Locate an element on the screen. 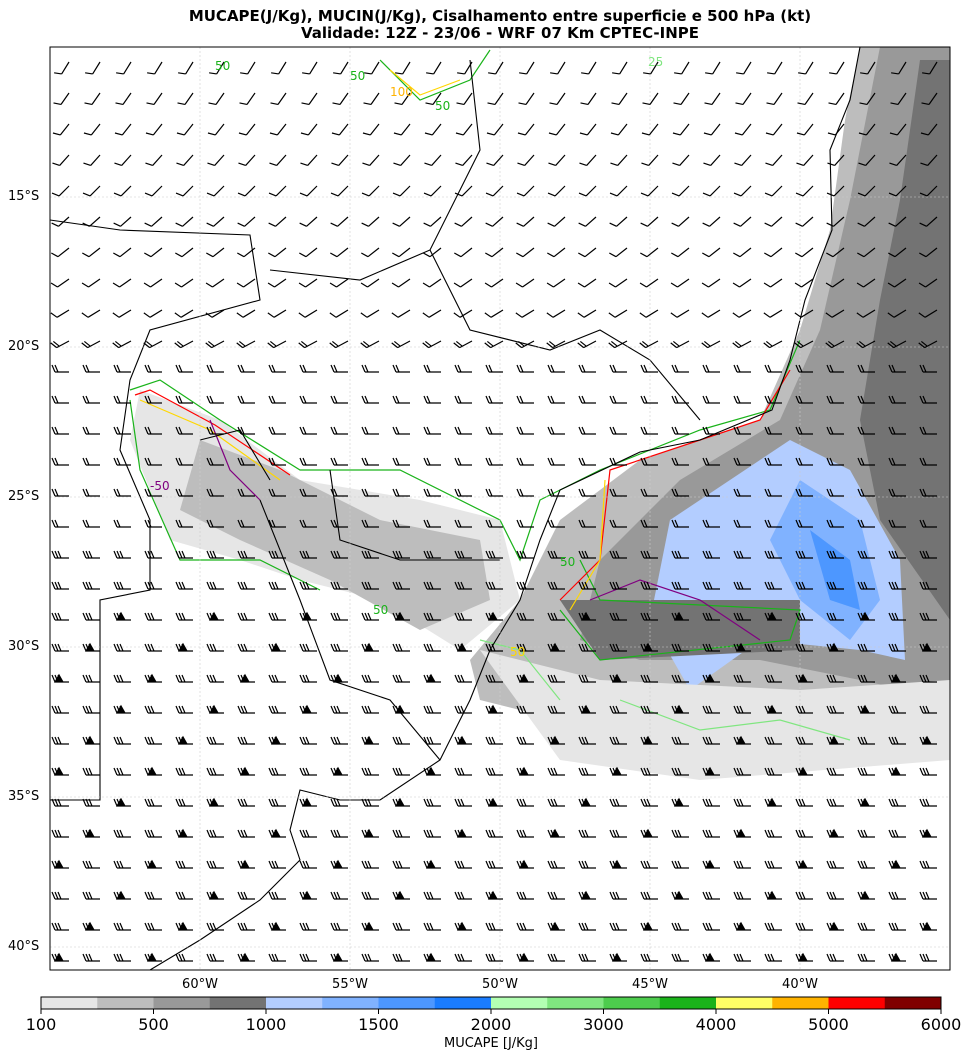  lat-label: 40°S is located at coordinates (24, 946).